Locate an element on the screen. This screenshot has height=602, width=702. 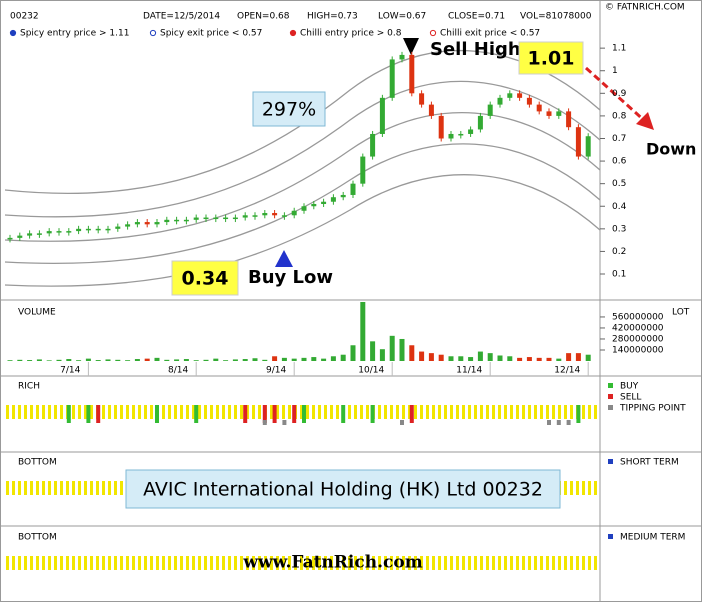
y-tick-label: 0.8 is located at coordinates (619, 116).